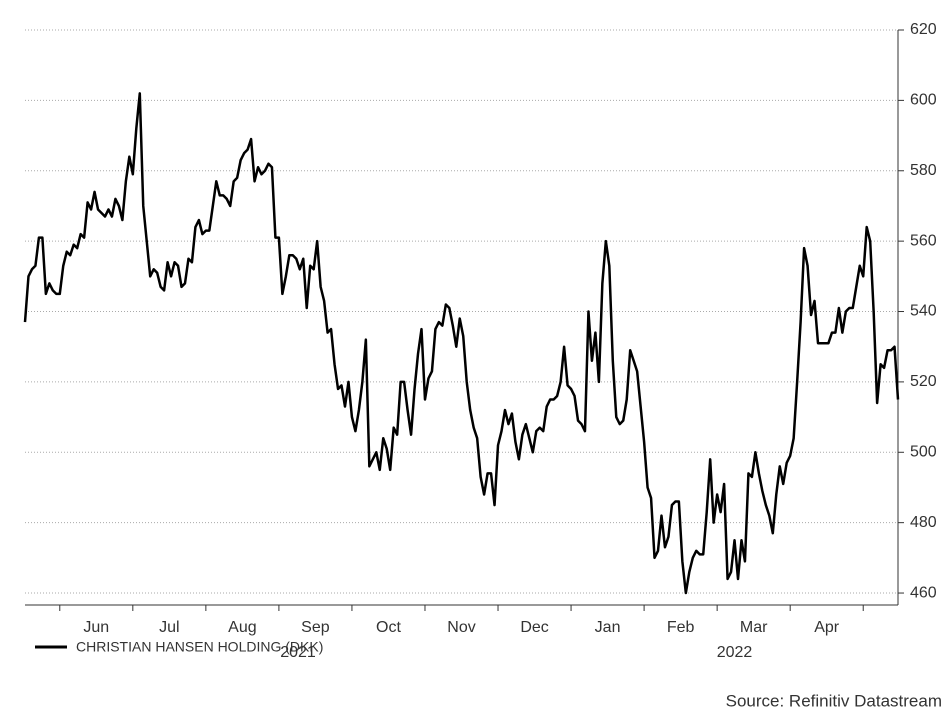 Image resolution: width=948 pixels, height=710 pixels. What do you see at coordinates (923, 451) in the screenshot?
I see `y-tick-label: 500` at bounding box center [923, 451].